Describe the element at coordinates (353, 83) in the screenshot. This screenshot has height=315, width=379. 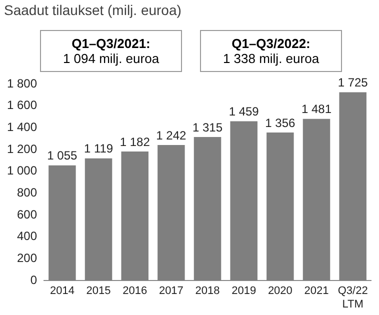
I see `data-label: 1 725` at that location.